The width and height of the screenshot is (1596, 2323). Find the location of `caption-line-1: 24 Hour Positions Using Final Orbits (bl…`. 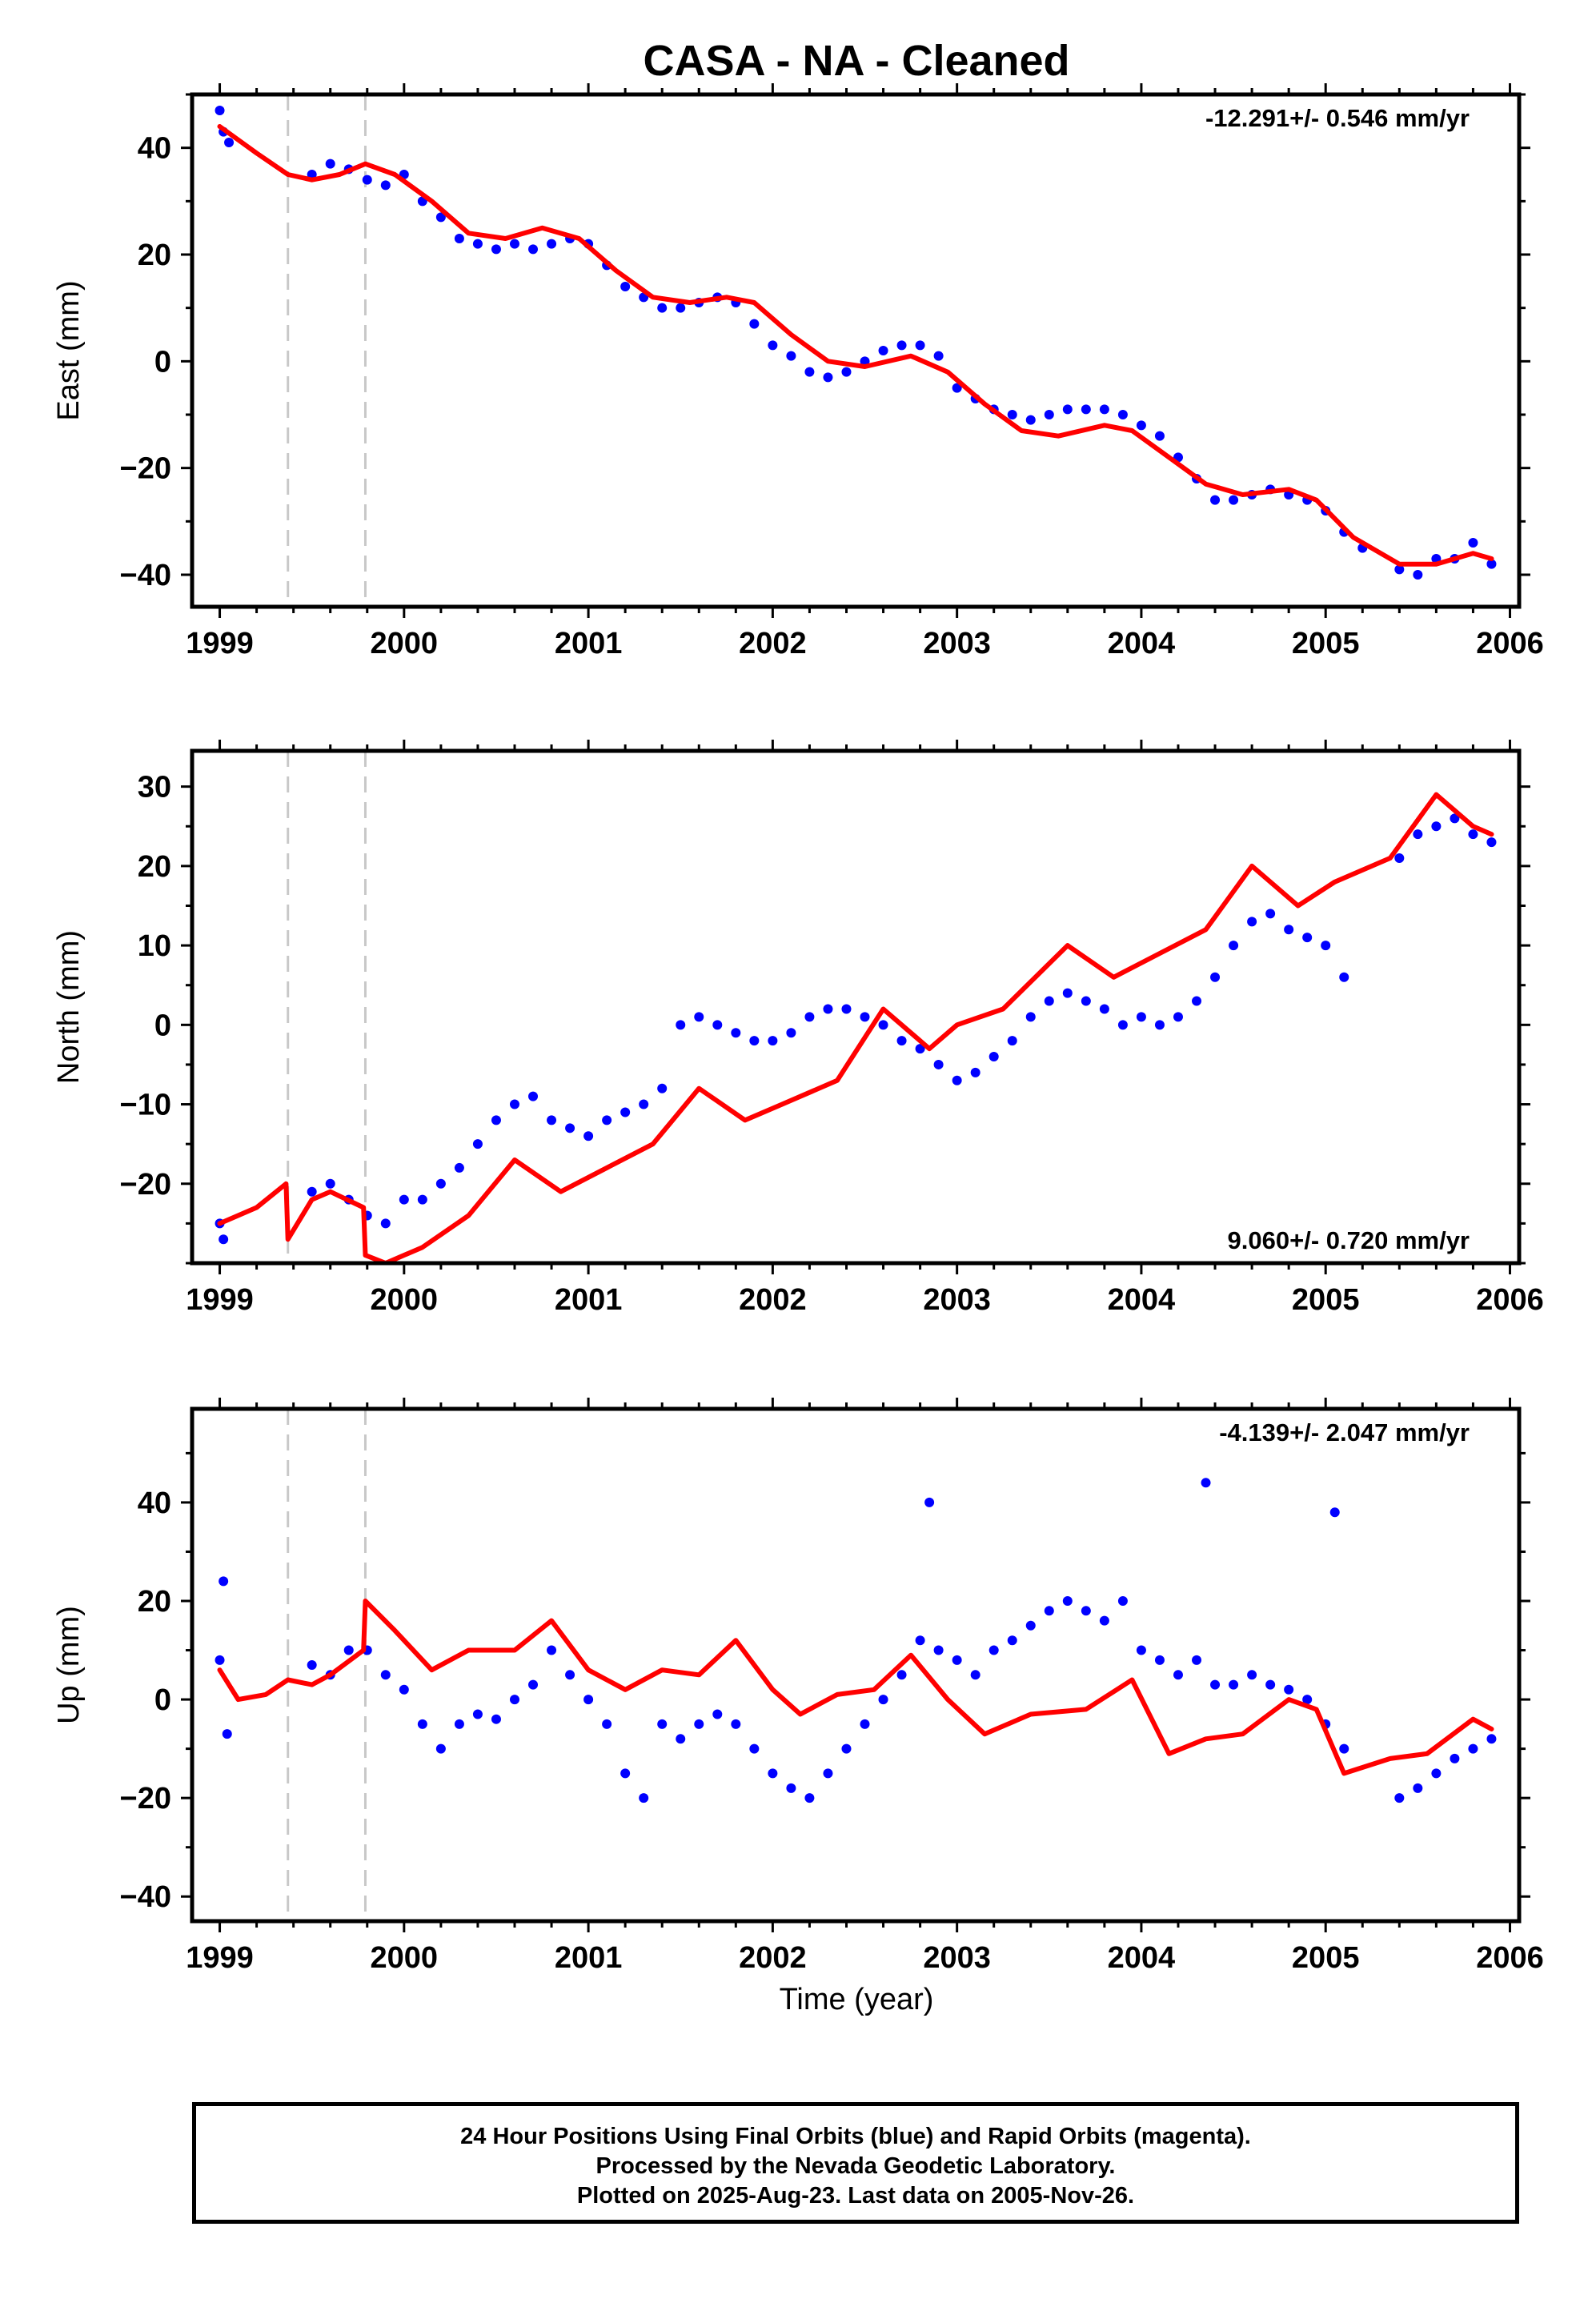

caption-line-1: 24 Hour Positions Using Final Orbits (bl… is located at coordinates (855, 2136).